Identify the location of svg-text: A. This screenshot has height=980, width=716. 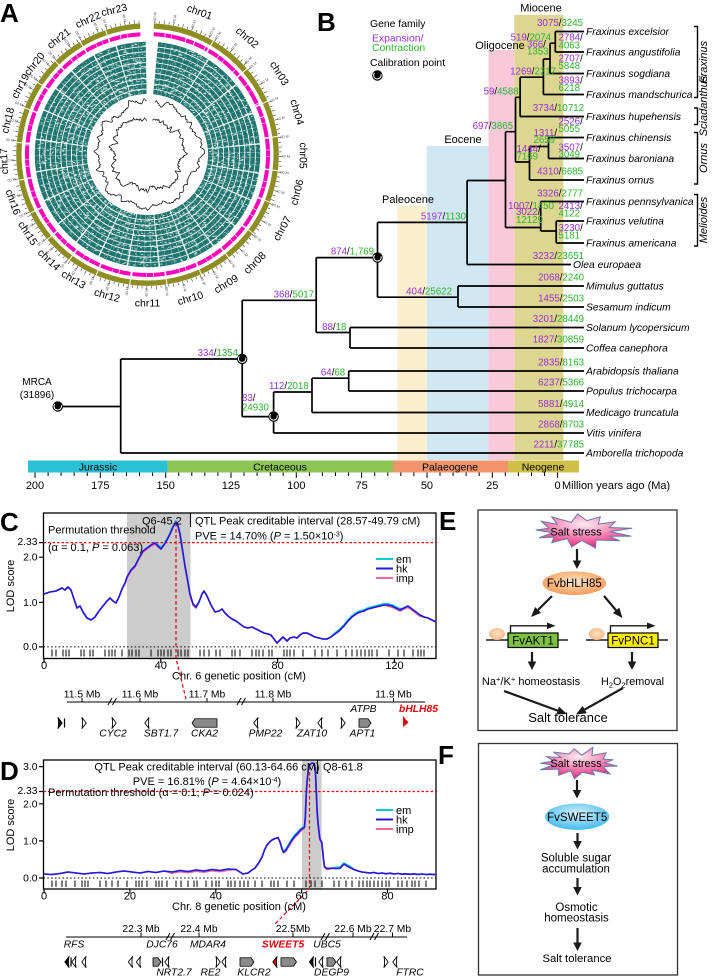
(9, 14).